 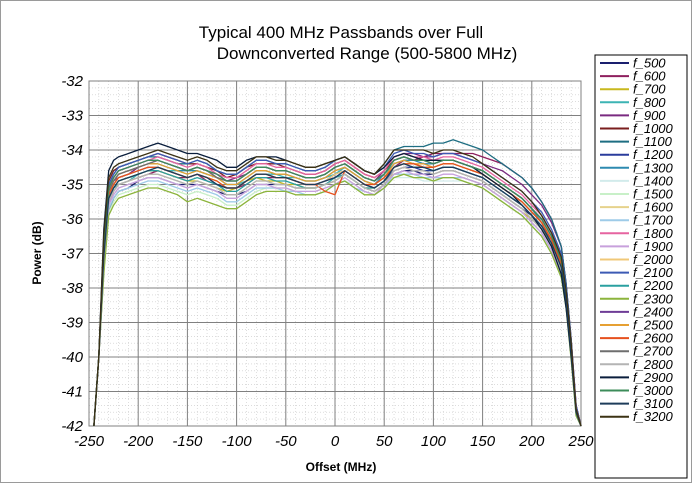 What do you see at coordinates (653, 351) in the screenshot?
I see `legend-label: f_2700` at bounding box center [653, 351].